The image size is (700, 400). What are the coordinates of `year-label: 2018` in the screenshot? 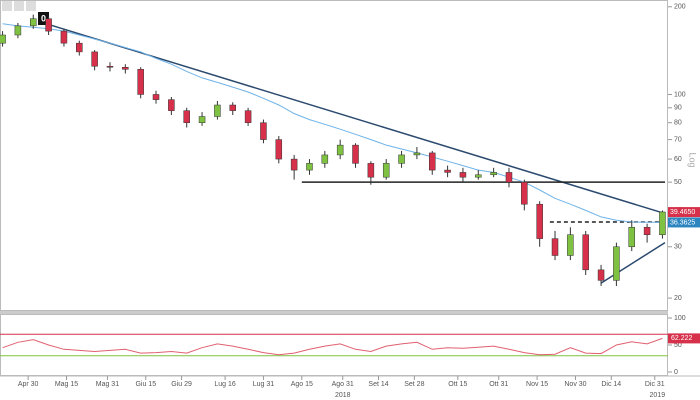 It's located at (343, 395).